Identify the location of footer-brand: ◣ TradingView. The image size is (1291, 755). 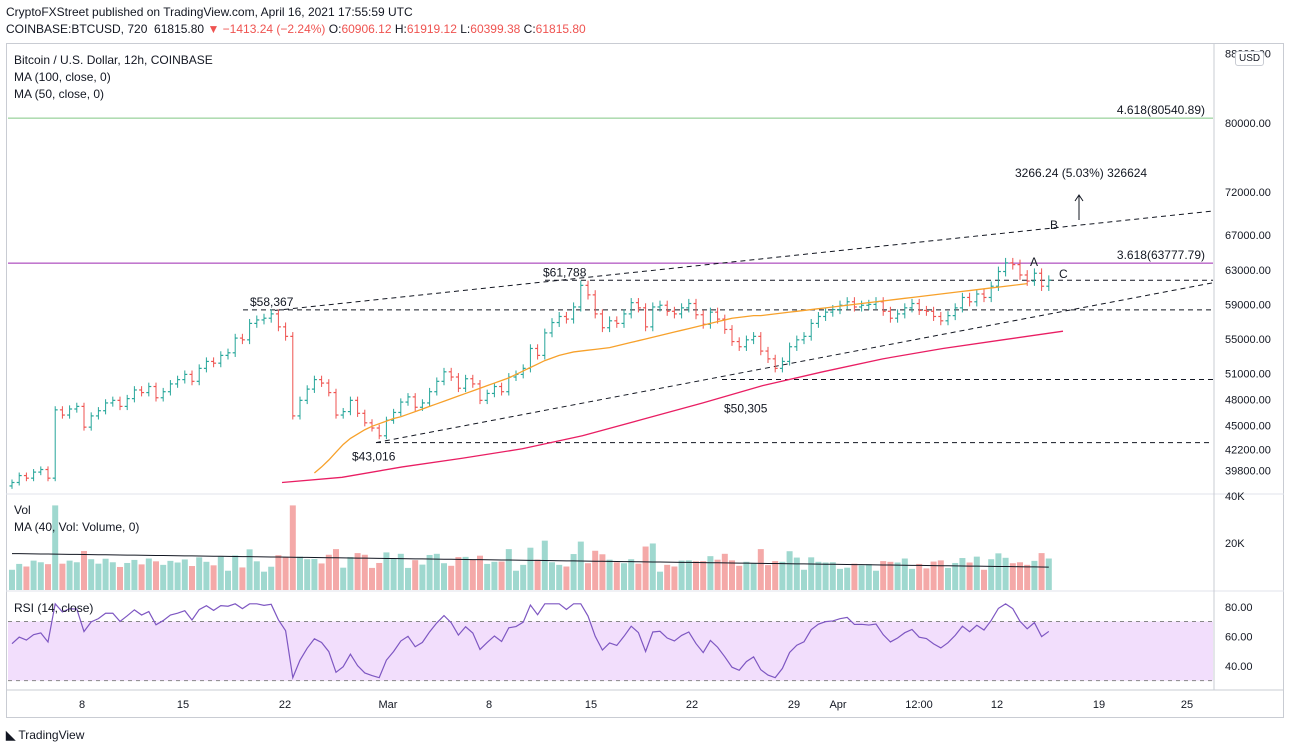
(45, 735).